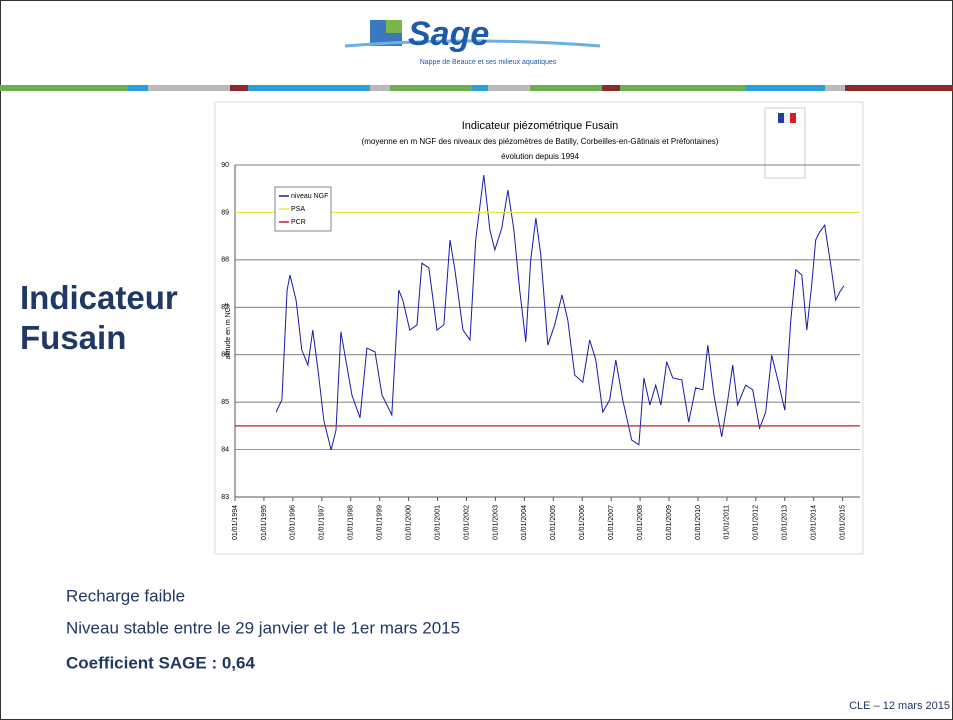 The width and height of the screenshot is (953, 720). I want to click on logo-icon, so click(394, 26).